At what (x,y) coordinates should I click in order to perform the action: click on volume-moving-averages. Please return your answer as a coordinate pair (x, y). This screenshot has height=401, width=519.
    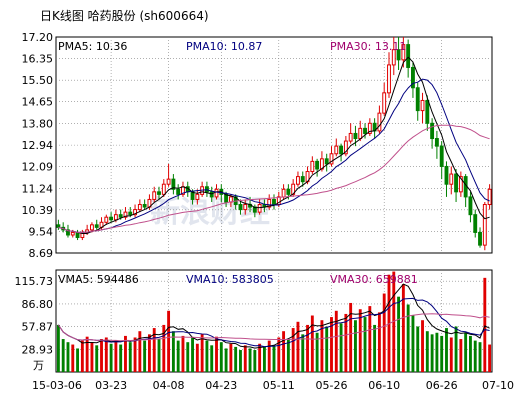
    Looking at the image, I should click on (273, 316).